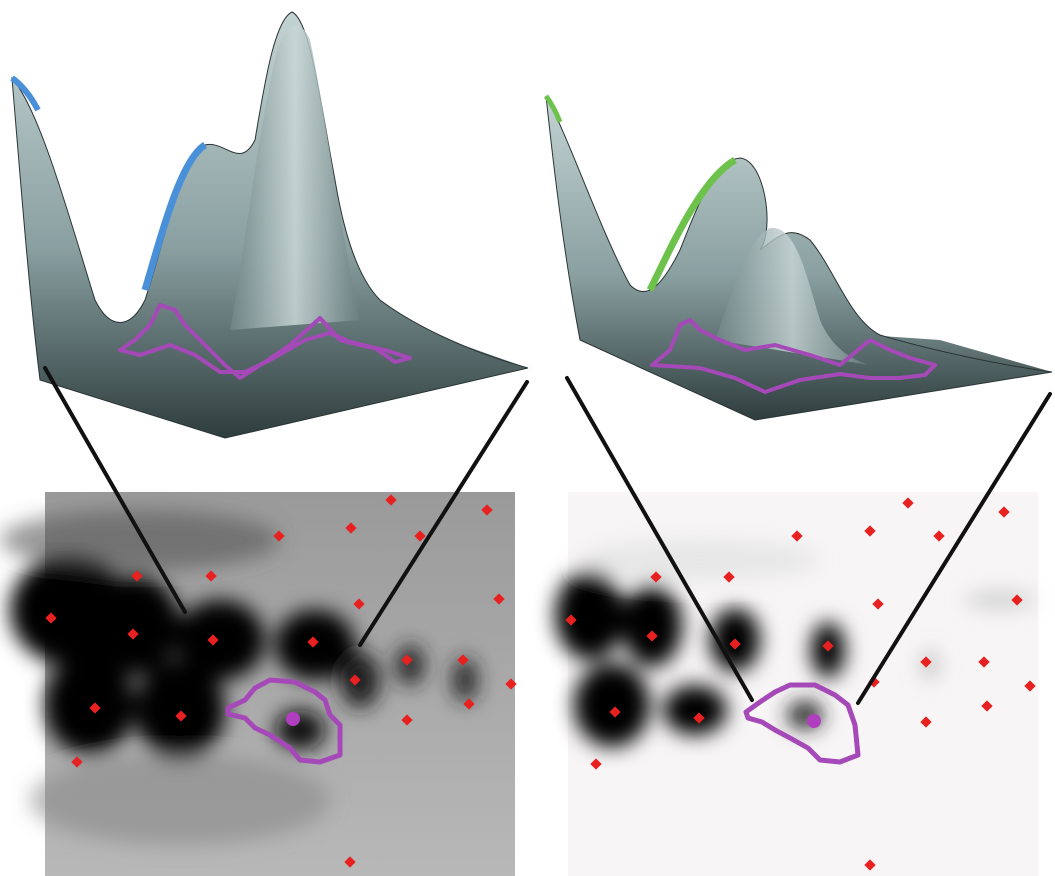 The width and height of the screenshot is (1055, 876). What do you see at coordinates (795, 643) in the screenshot?
I see `gel-blobs-right` at bounding box center [795, 643].